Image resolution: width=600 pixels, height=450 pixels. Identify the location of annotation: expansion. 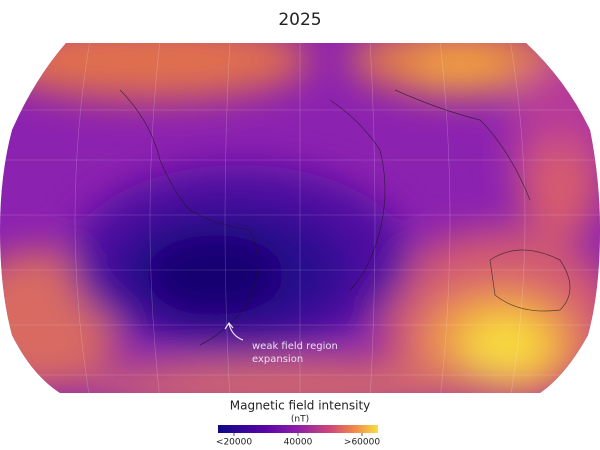
(277, 359).